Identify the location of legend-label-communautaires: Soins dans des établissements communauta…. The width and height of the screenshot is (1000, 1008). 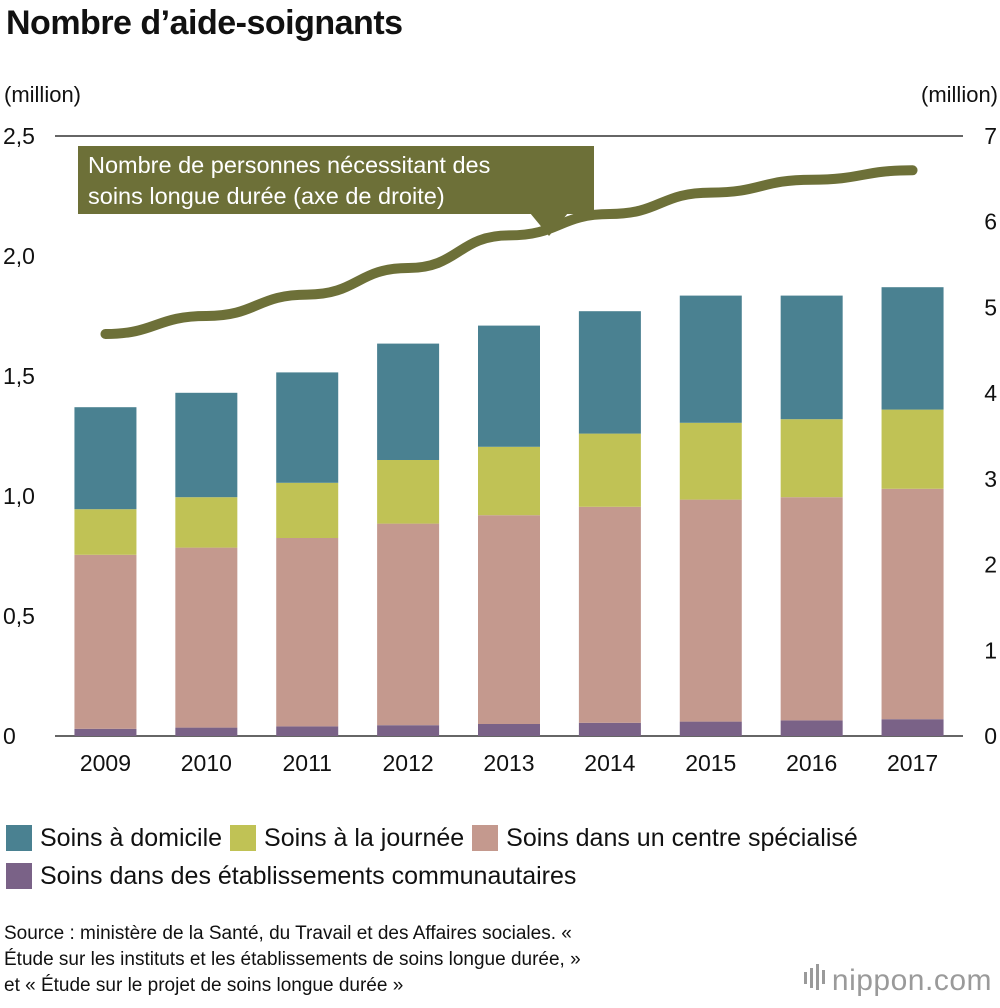
(308, 875).